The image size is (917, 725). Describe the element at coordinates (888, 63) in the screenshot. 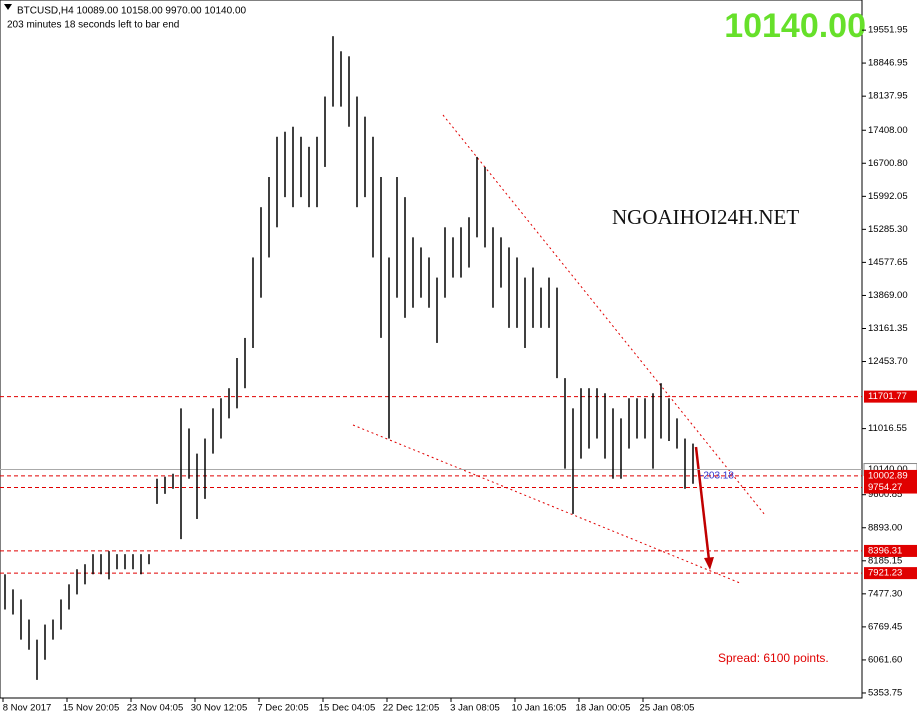

I see `y-tick-label: 18846.95` at that location.